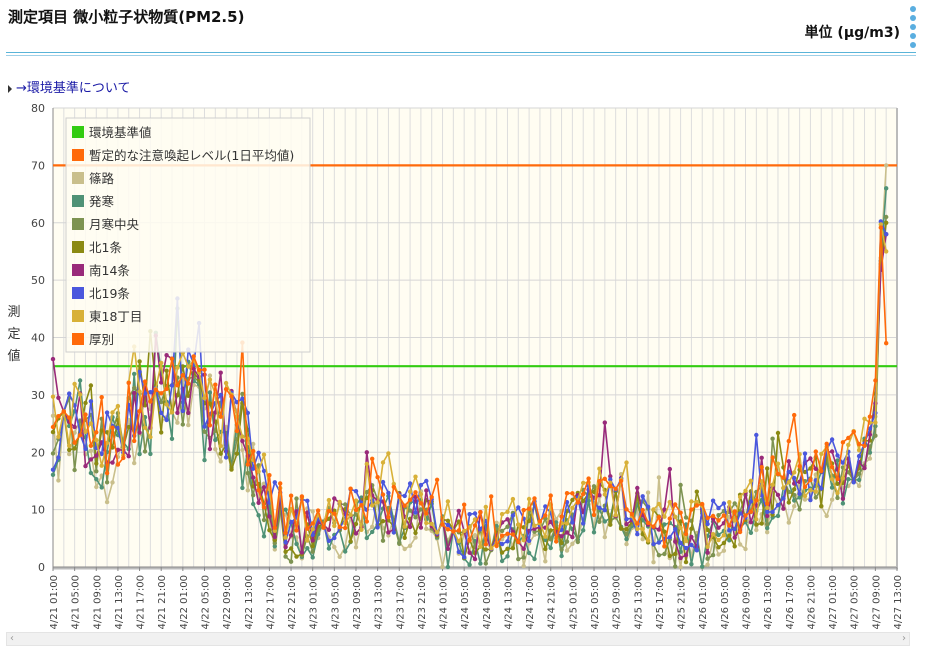 This screenshot has height=658, width=930. Describe the element at coordinates (69, 86) in the screenshot. I see `environmental-standard-link: →環境基準について` at that location.